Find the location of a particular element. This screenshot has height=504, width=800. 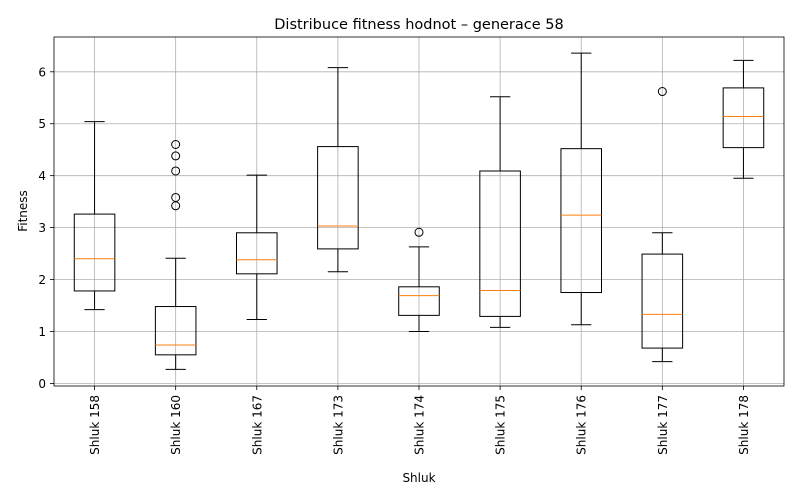

y-tick-label: 0 is located at coordinates (42, 384).